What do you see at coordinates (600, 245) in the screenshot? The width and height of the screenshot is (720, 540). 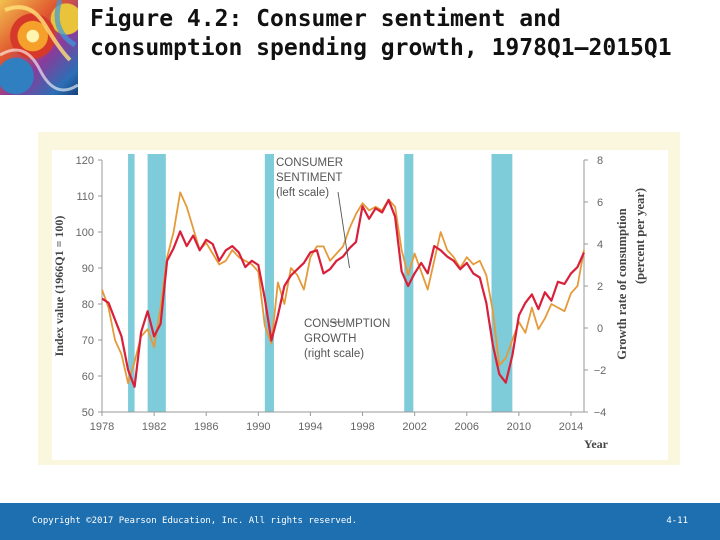 I see `right-tick-label-4: 4` at bounding box center [600, 245].